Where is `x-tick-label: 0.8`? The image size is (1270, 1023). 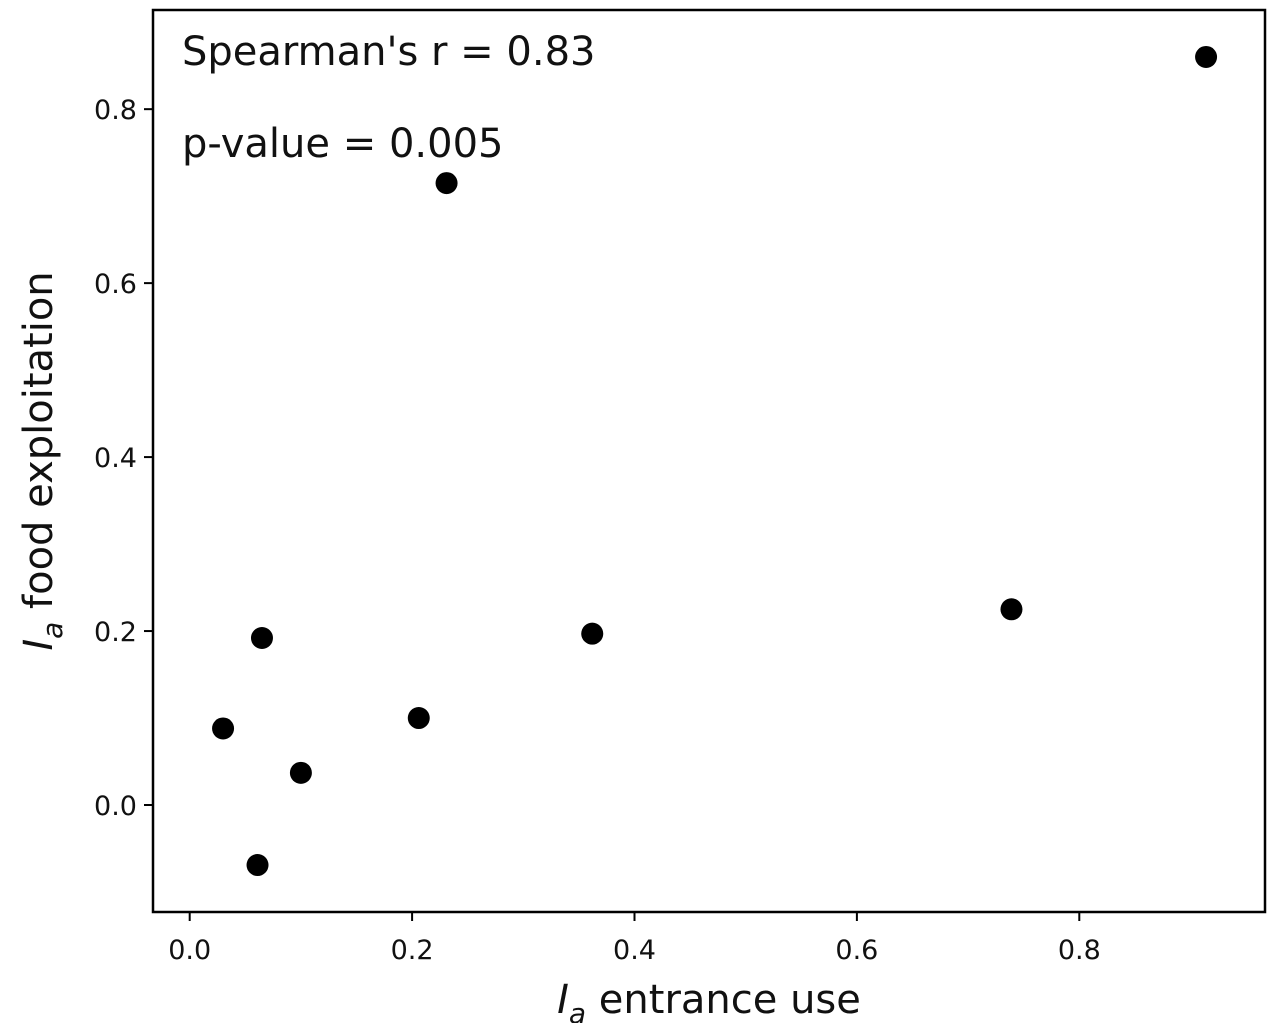 x-tick-label: 0.8 is located at coordinates (1079, 950).